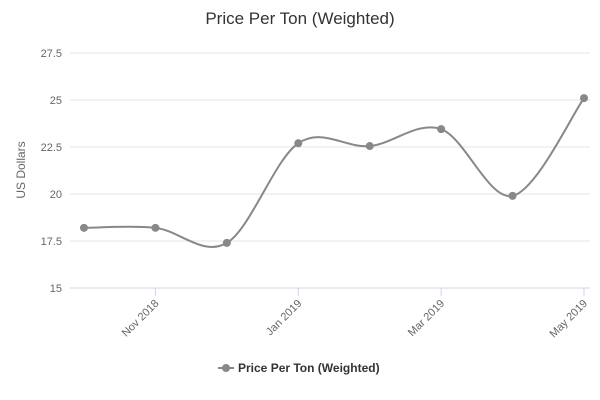 Image resolution: width=600 pixels, height=400 pixels. Describe the element at coordinates (56, 195) in the screenshot. I see `y-tick-label: 20` at that location.